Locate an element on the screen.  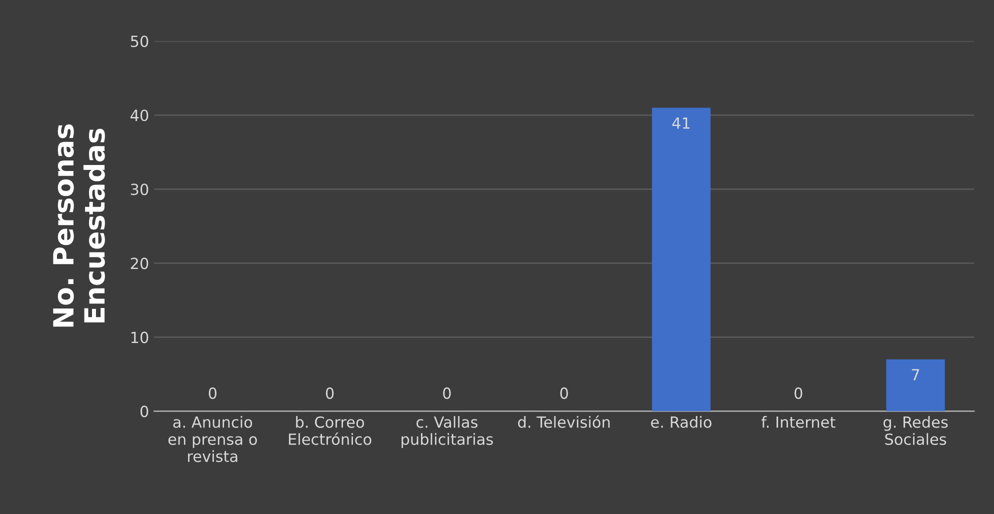
y-tick-label: 50 is located at coordinates (139, 42).